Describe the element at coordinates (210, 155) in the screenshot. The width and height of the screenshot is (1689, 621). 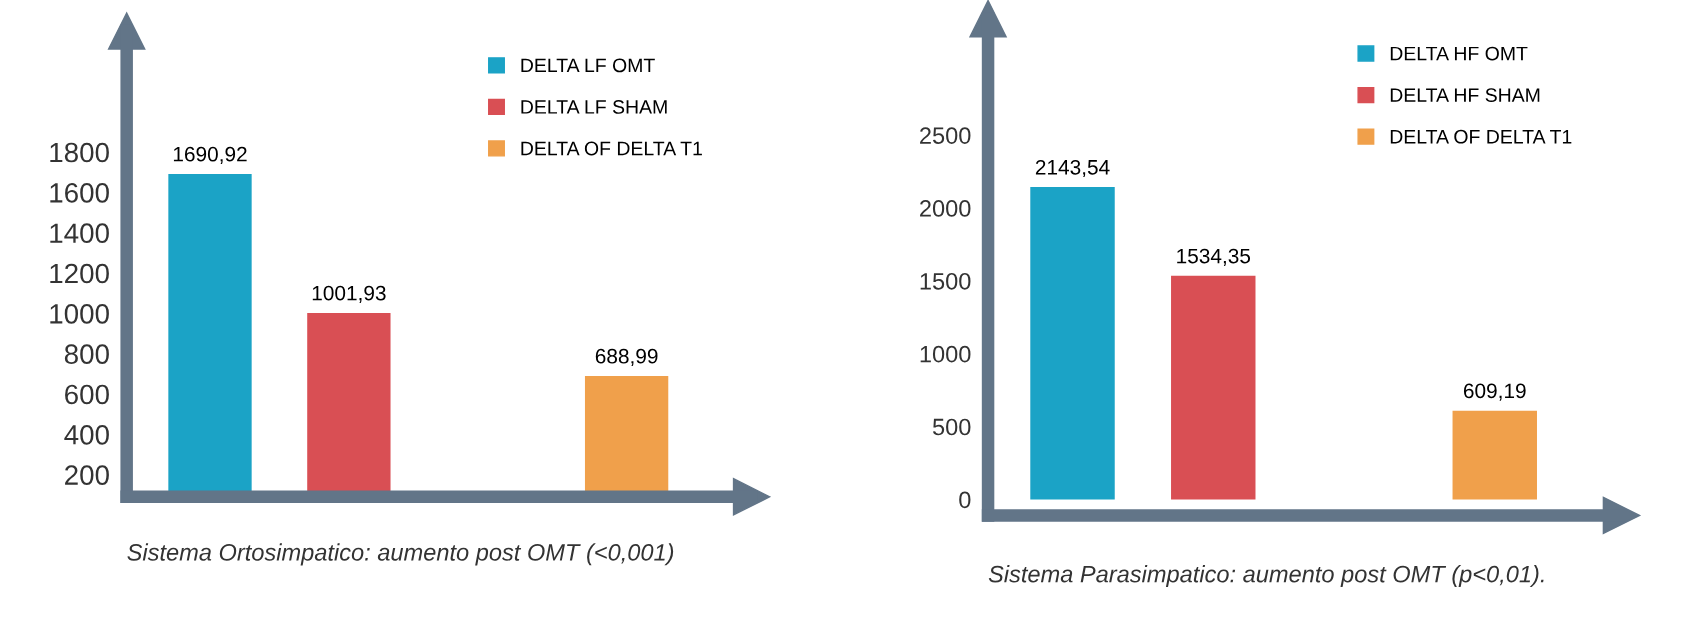
I see `data-label: 1690,92` at that location.